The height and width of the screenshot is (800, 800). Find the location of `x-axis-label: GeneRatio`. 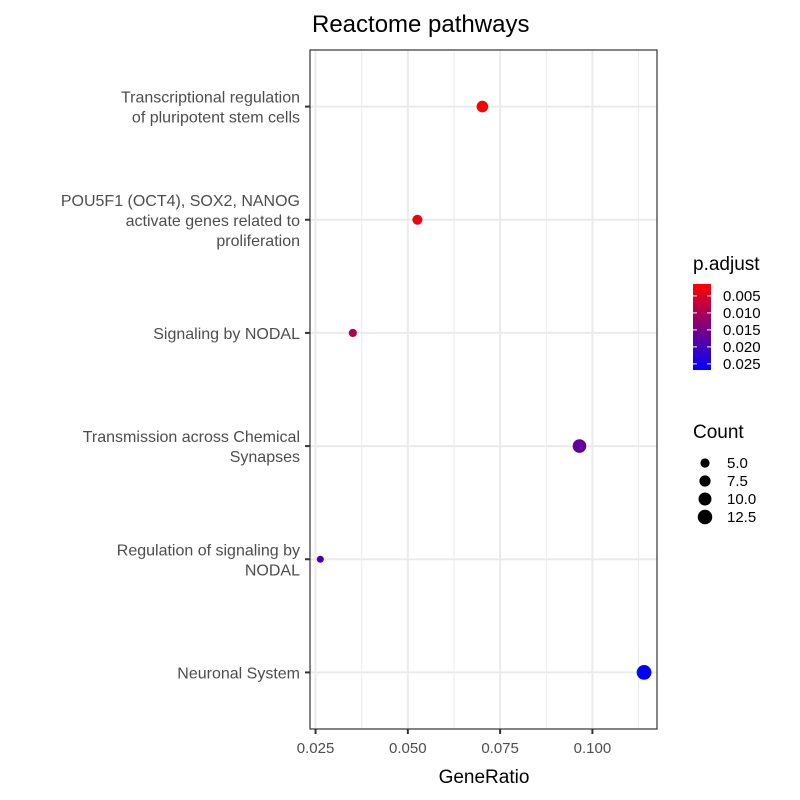

x-axis-label: GeneRatio is located at coordinates (484, 777).